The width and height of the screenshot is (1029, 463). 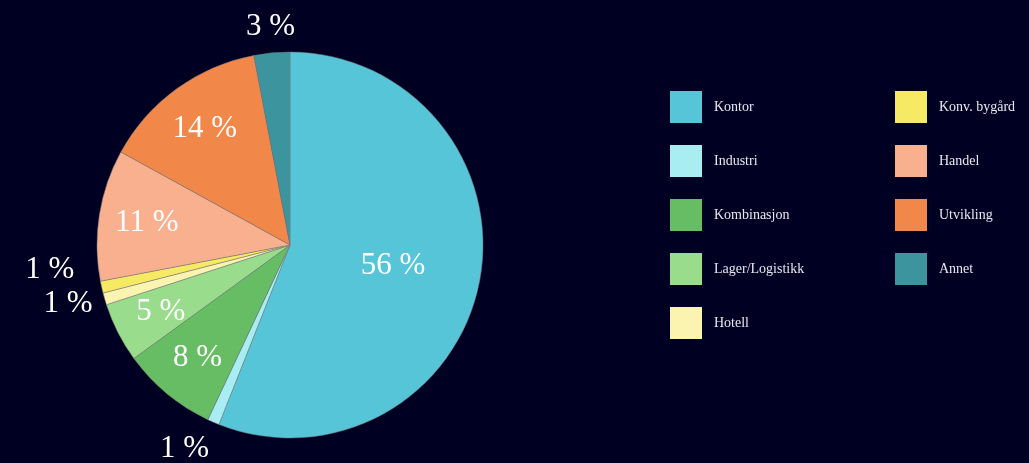 I want to click on legend-label: Annet, so click(x=956, y=268).